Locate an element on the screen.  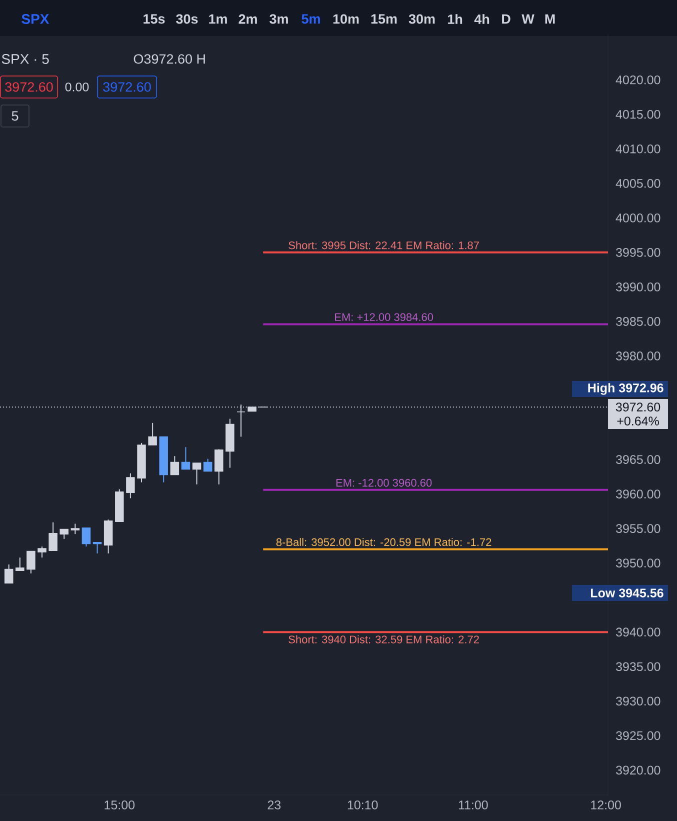
text: D is located at coordinates (506, 19).